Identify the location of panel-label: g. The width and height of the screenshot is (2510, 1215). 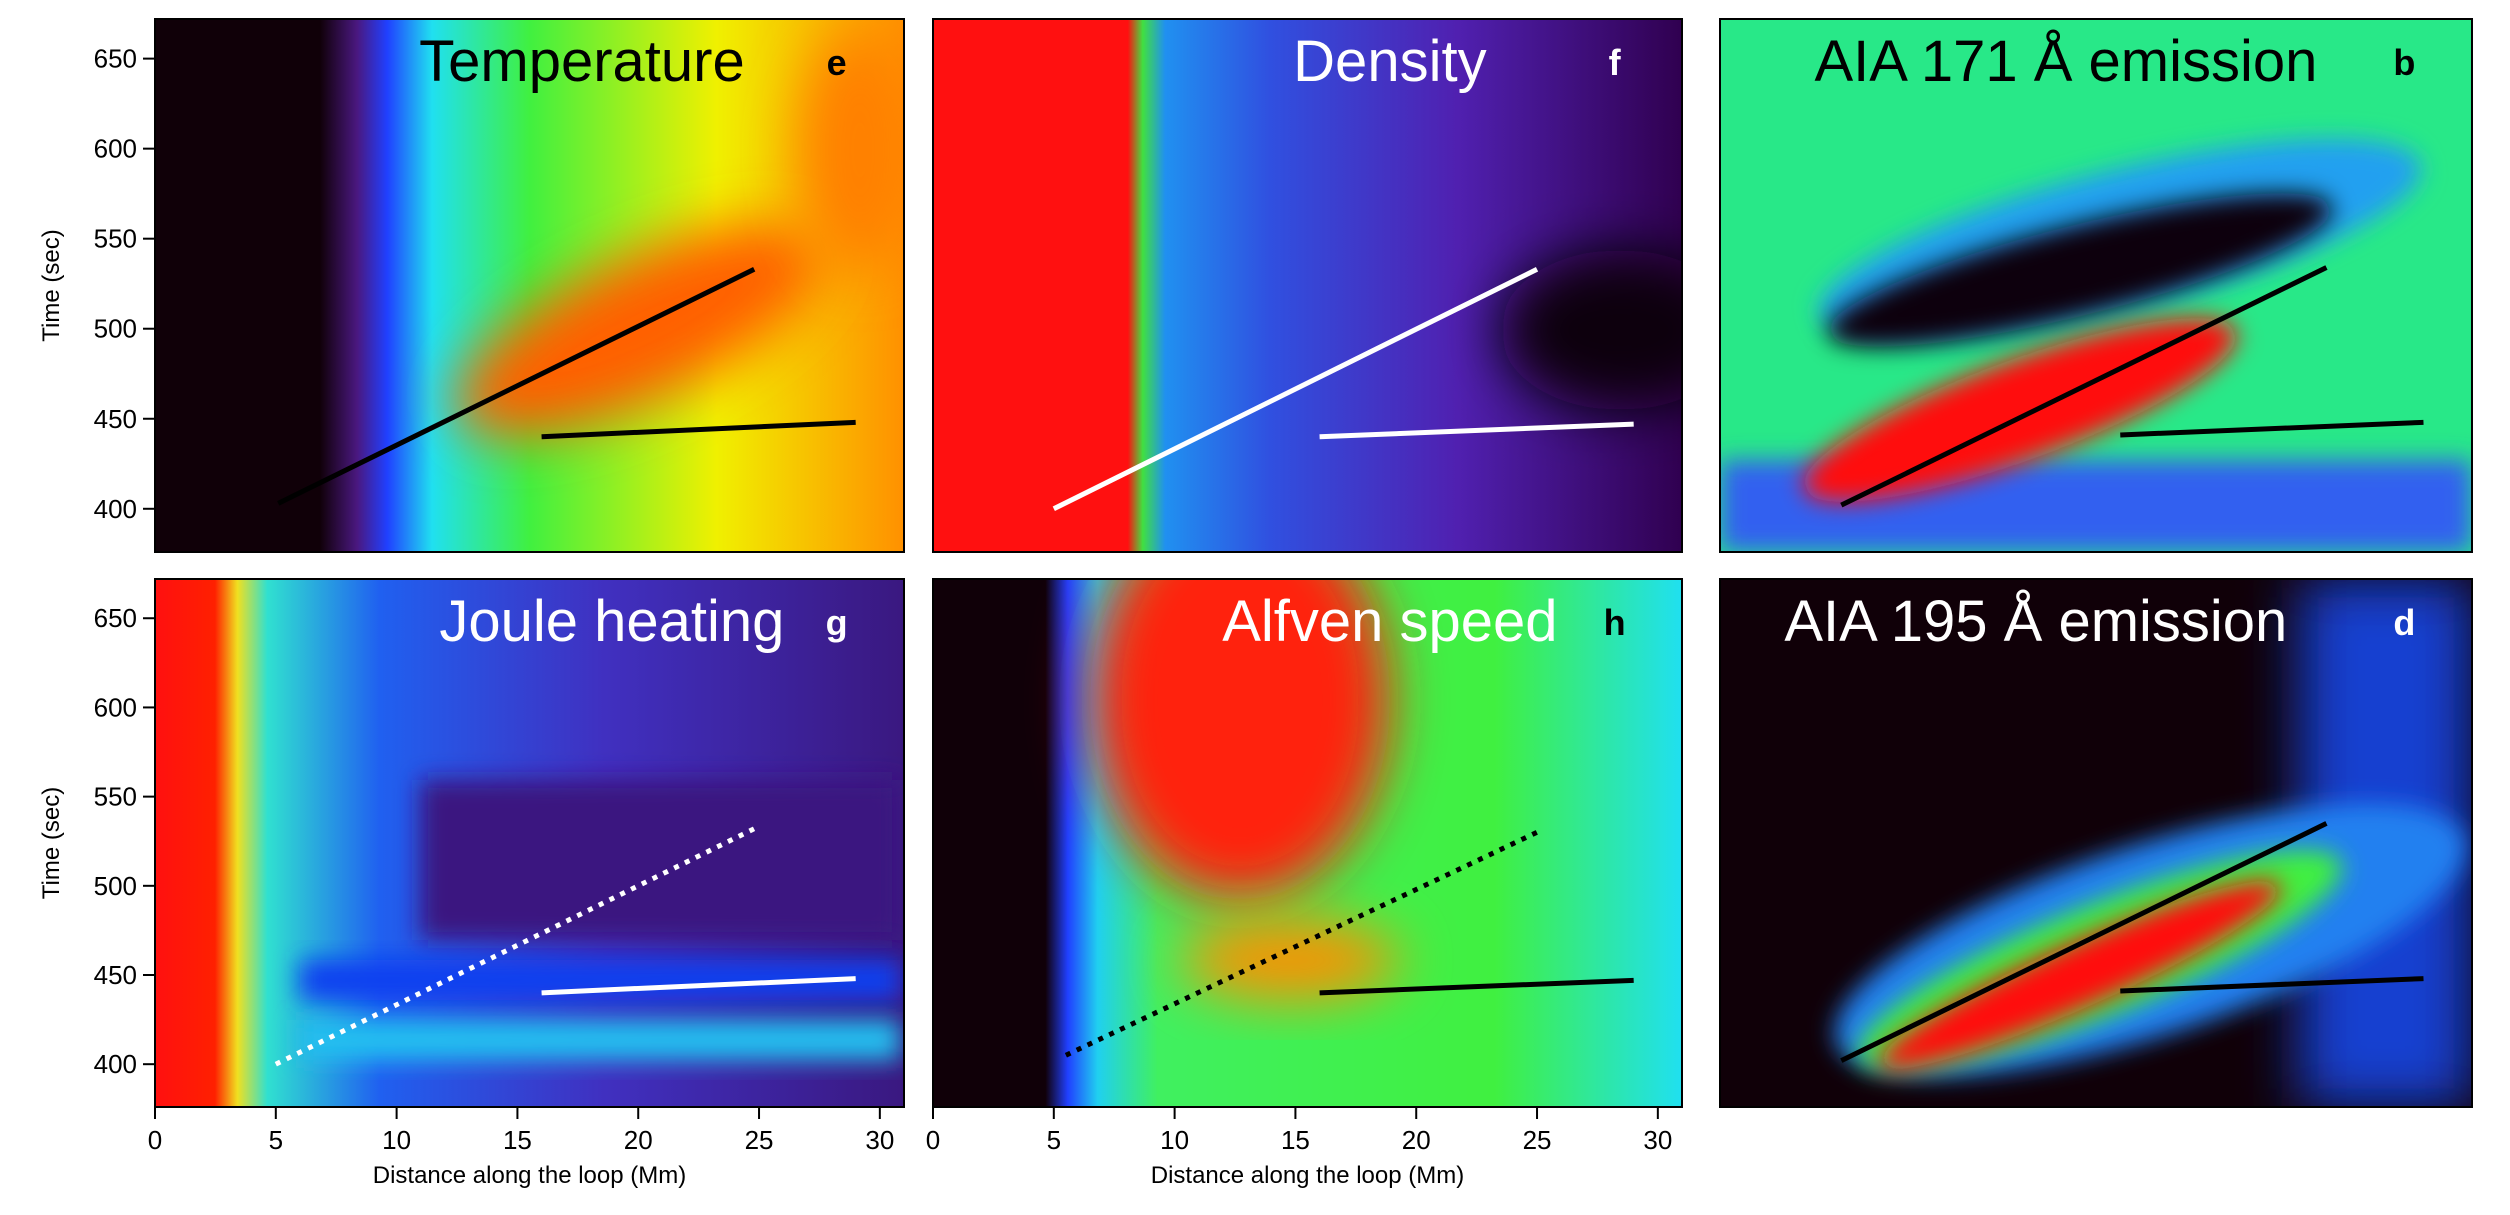
(837, 622).